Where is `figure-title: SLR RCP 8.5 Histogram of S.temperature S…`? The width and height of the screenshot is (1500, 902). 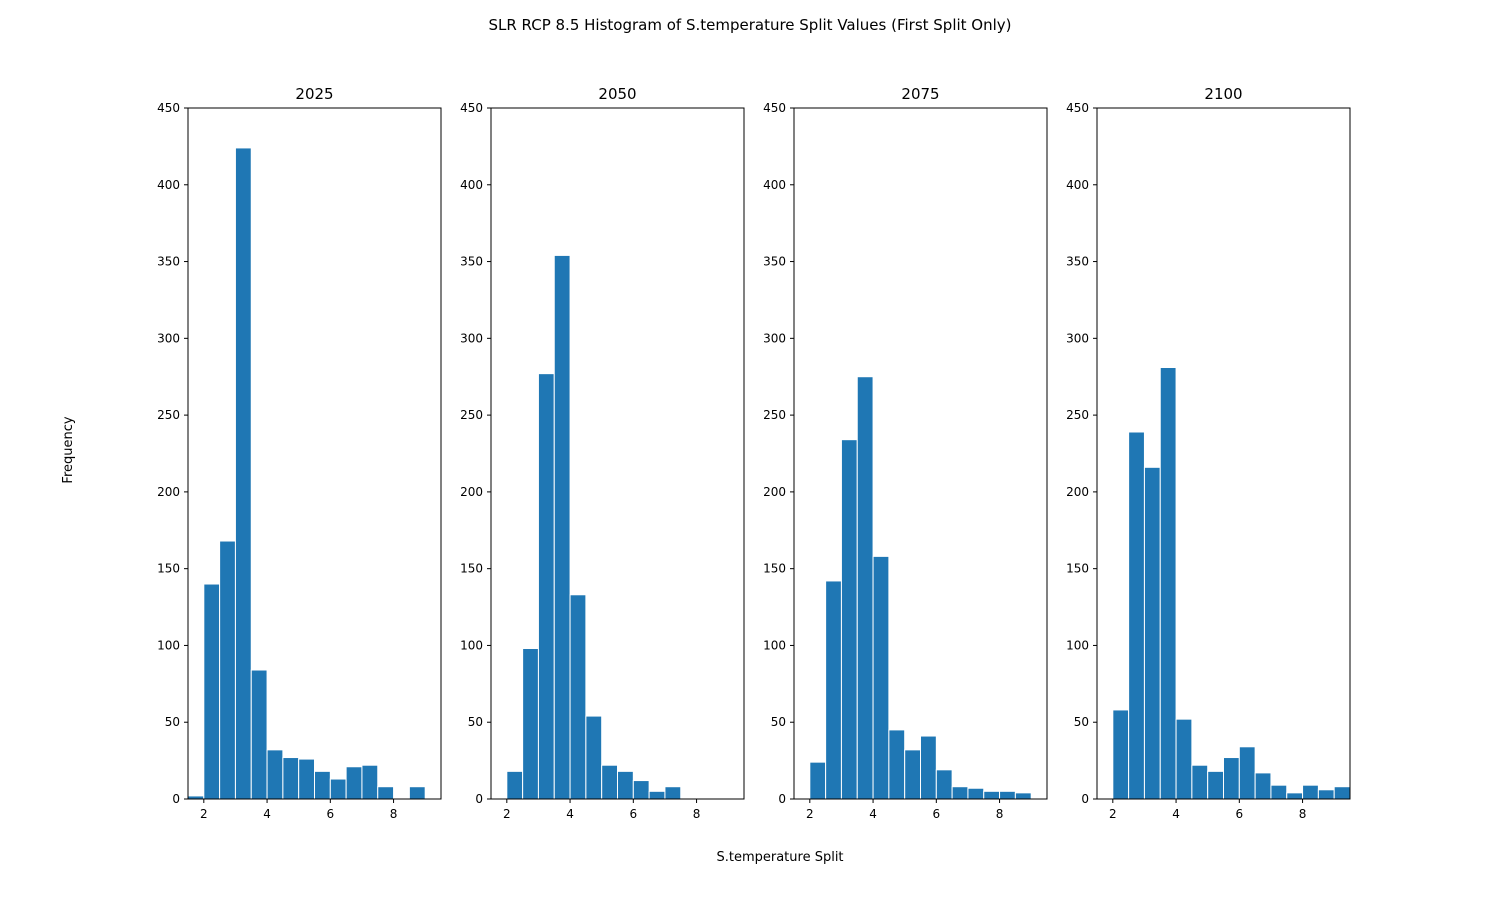 figure-title: SLR RCP 8.5 Histogram of S.temperature S… is located at coordinates (749, 25).